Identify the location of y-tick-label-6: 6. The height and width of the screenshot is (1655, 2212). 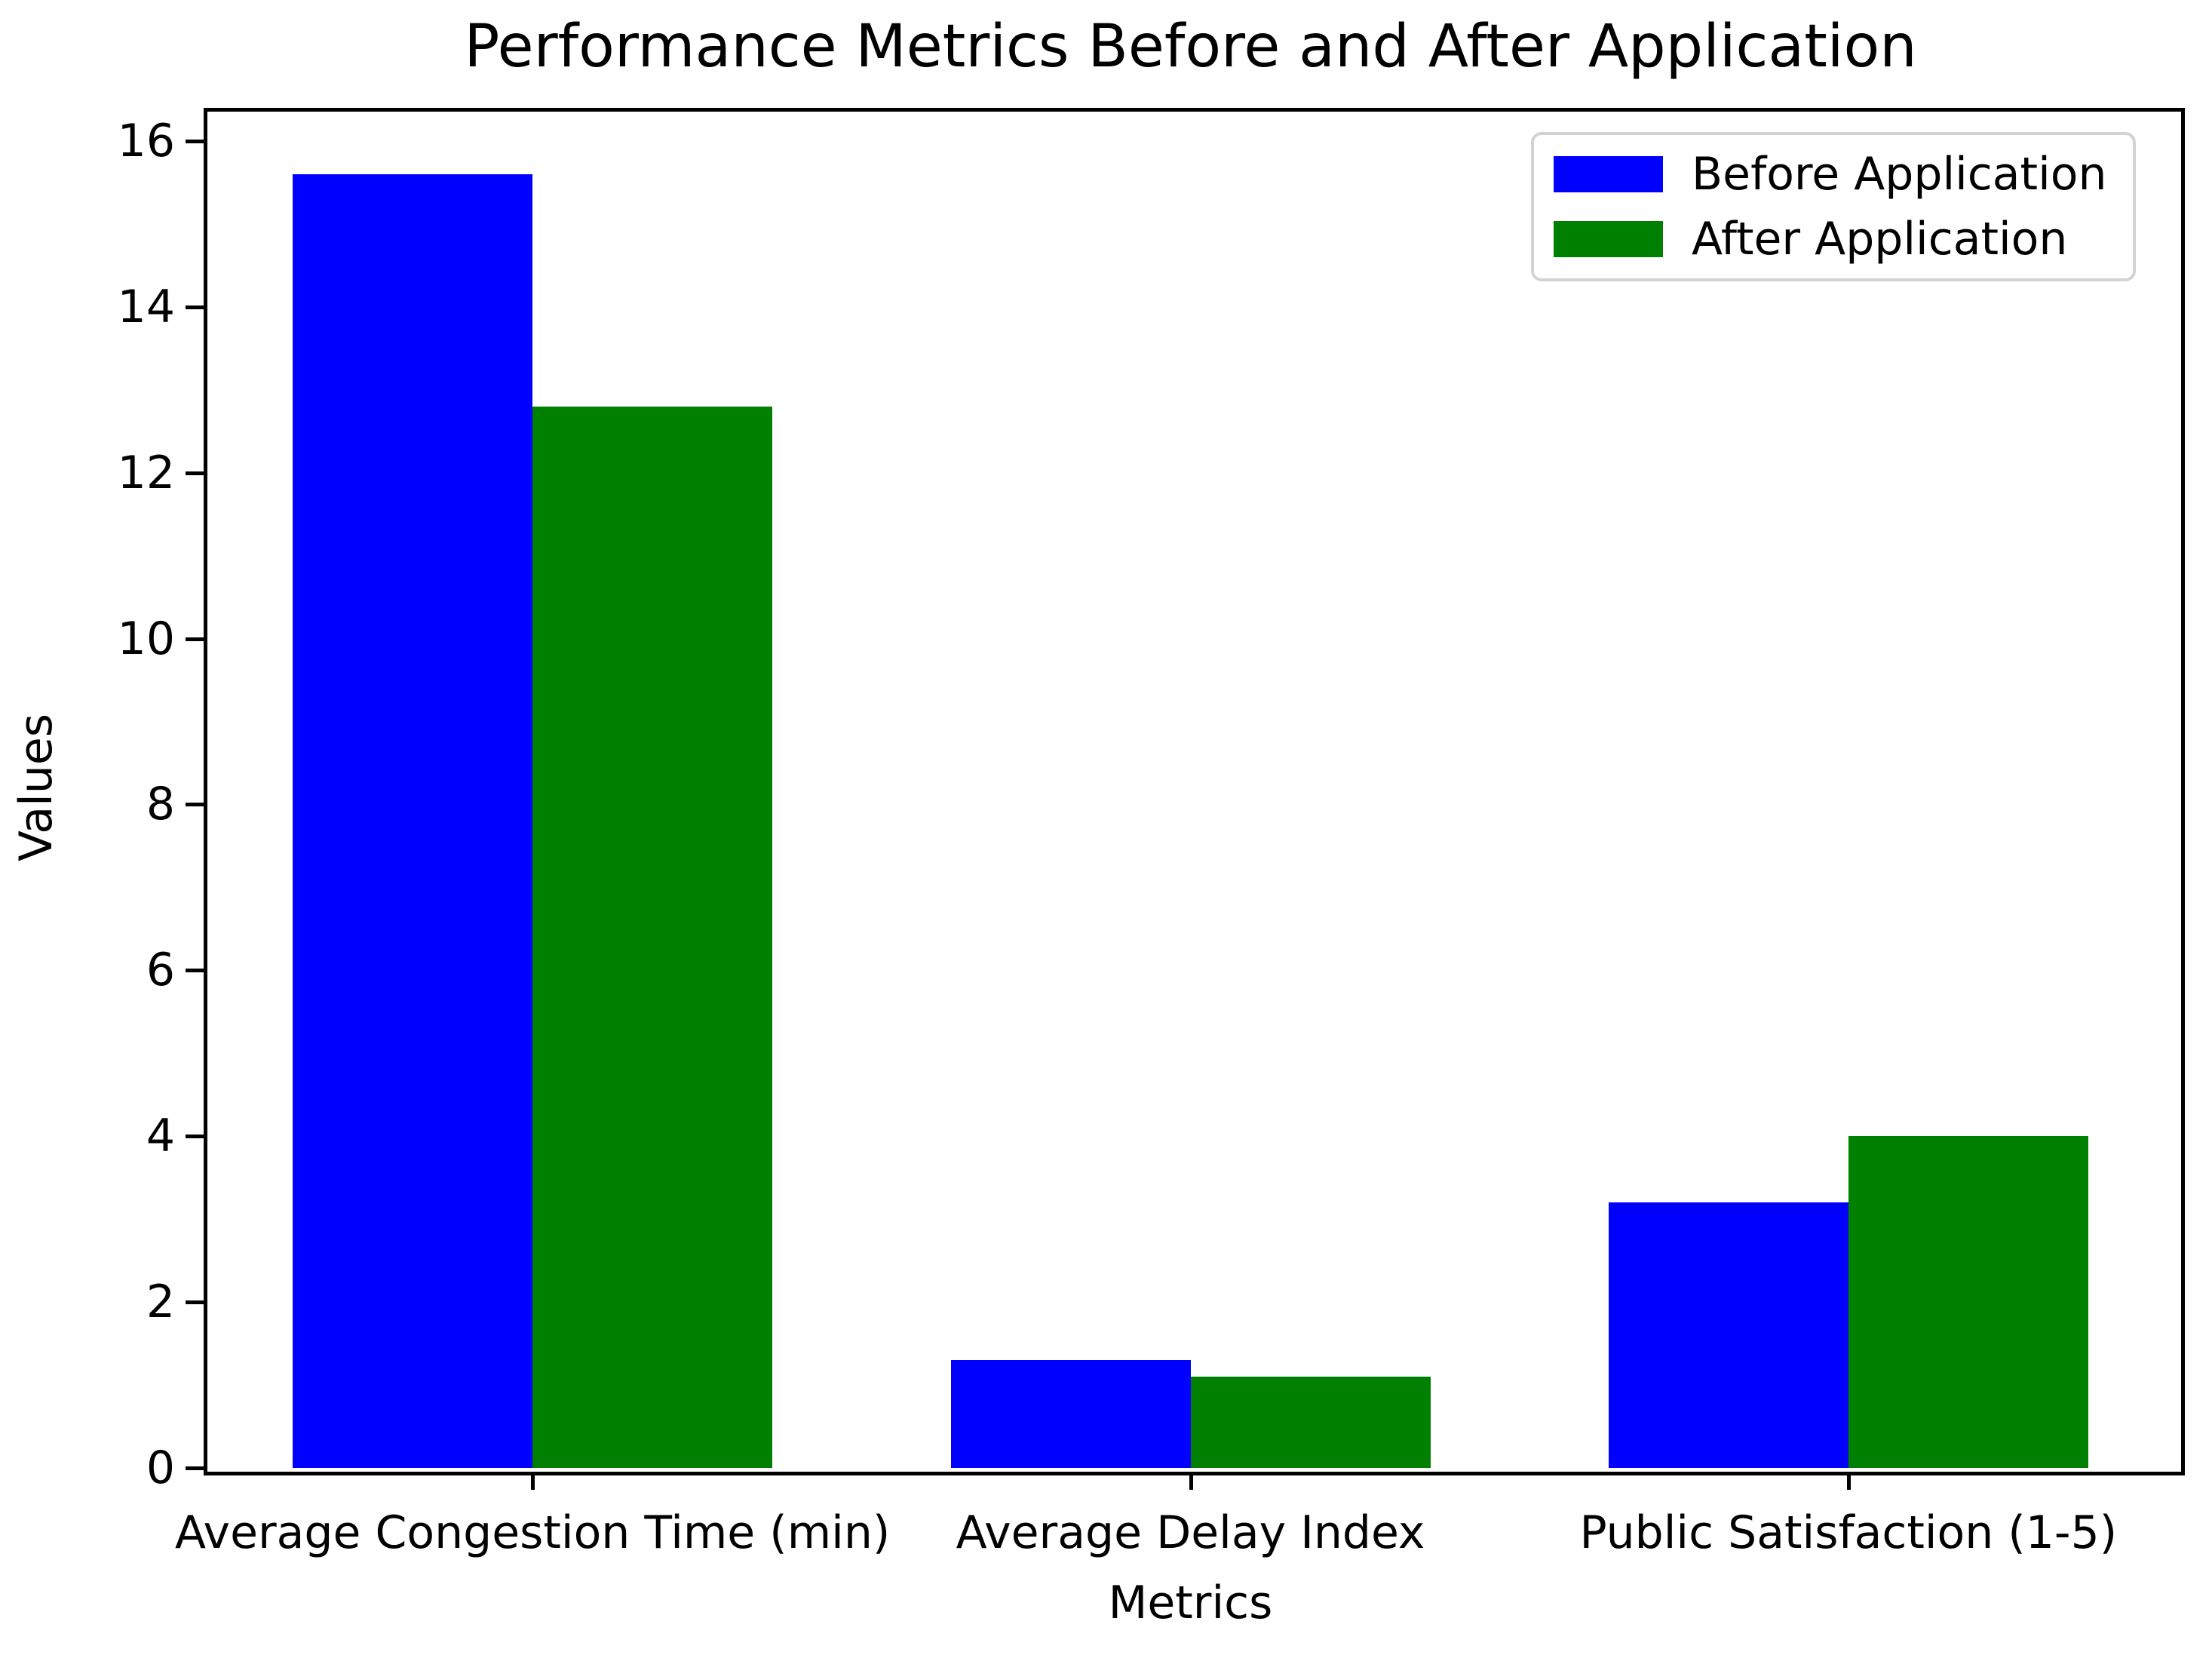
(160, 970).